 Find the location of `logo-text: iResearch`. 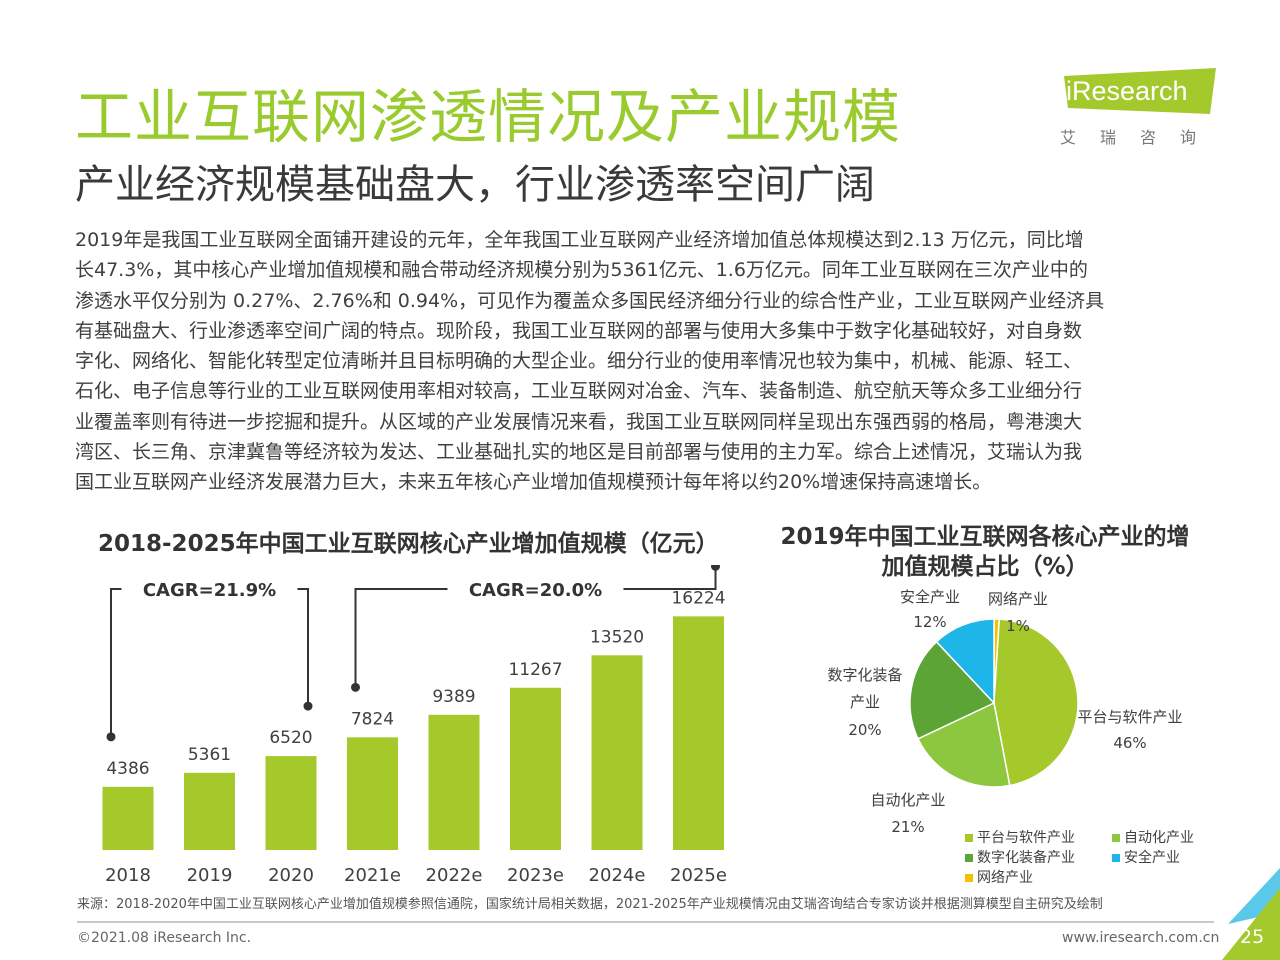

logo-text: iResearch is located at coordinates (1127, 91).